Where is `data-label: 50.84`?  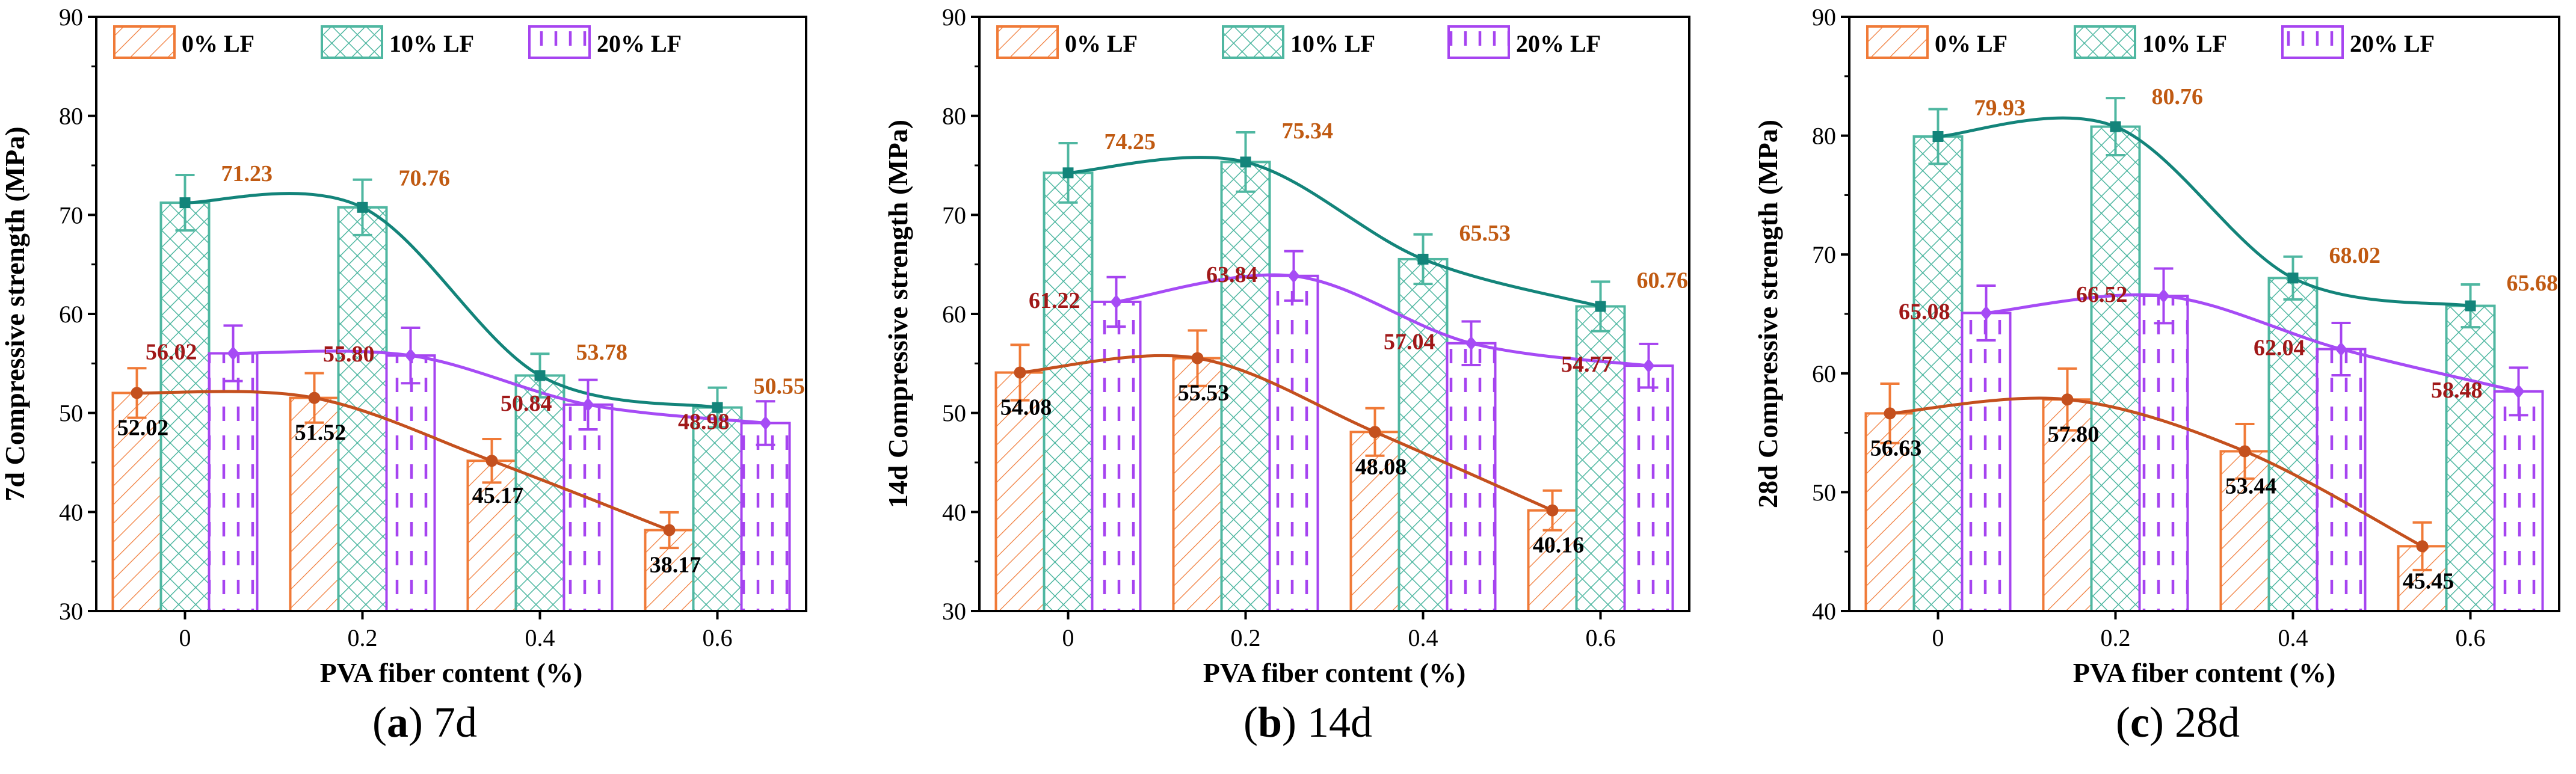
data-label: 50.84 is located at coordinates (526, 403).